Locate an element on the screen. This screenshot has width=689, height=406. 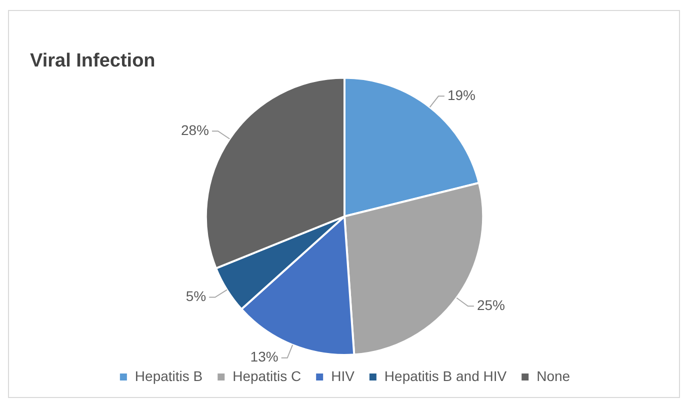
data-label: 28% is located at coordinates (194, 130).